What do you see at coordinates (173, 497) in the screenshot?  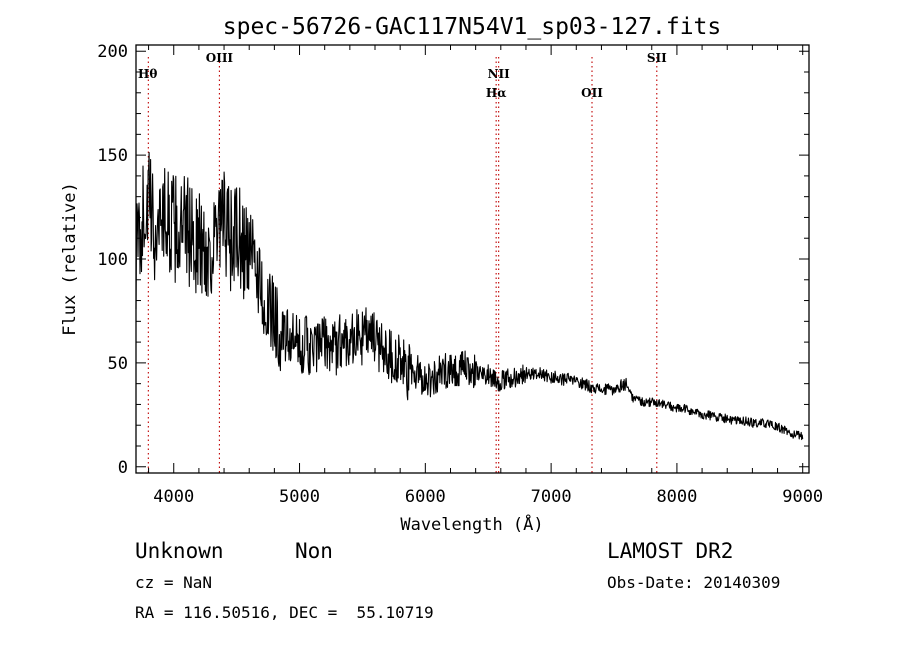 I see `x-tick-label: 4000` at bounding box center [173, 497].